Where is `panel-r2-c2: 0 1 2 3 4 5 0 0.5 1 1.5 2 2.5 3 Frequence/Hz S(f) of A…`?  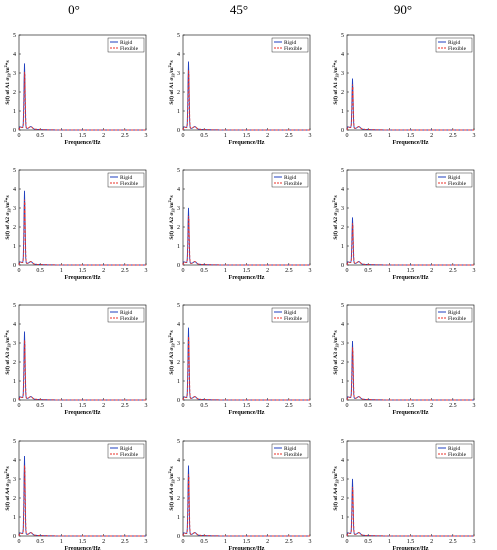
panel-r2-c2: 0 1 2 3 4 5 0 0.5 1 1.5 2 2.5 3 Frequence/Hz S(f) of A… is located at coordinates (239, 224).